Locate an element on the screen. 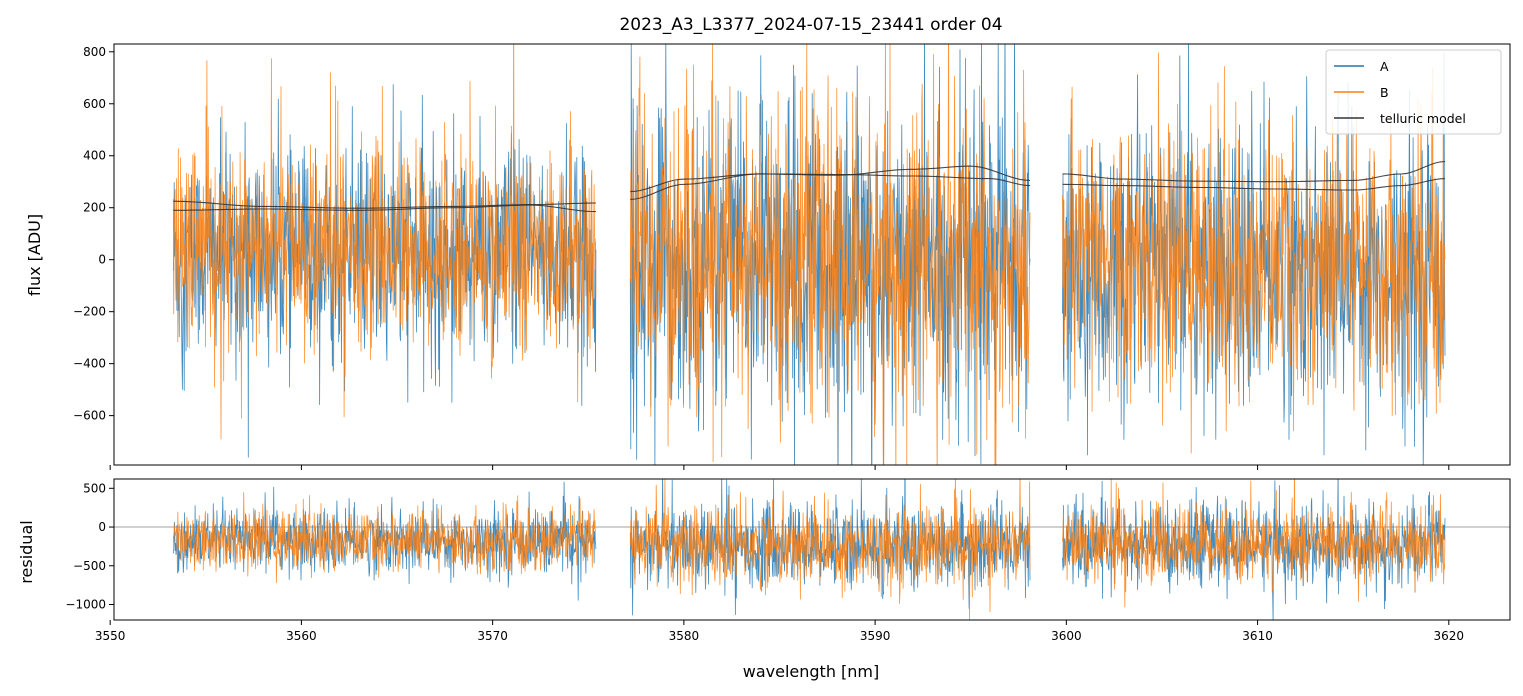 The width and height of the screenshot is (1523, 696). y-tick-label: 800 is located at coordinates (94, 52).